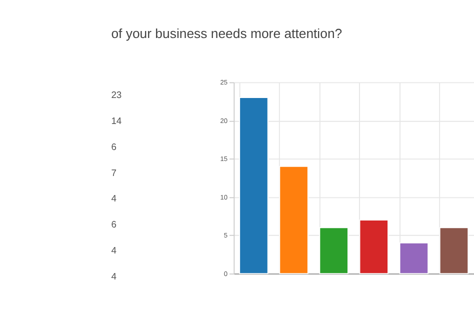  What do you see at coordinates (226, 33) in the screenshot?
I see `chart-title: of your business needs more attention?` at bounding box center [226, 33].